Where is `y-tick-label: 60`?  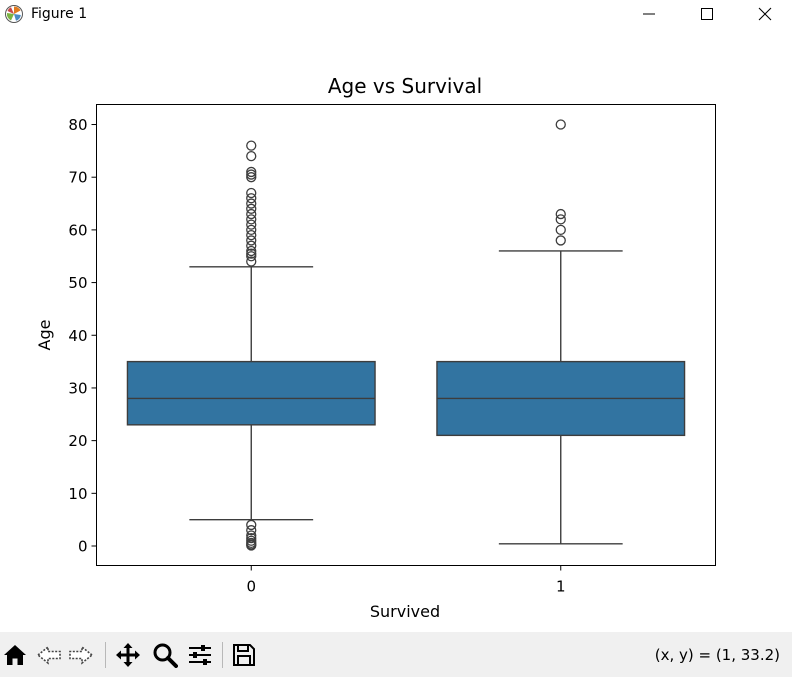
y-tick-label: 60 is located at coordinates (77, 230).